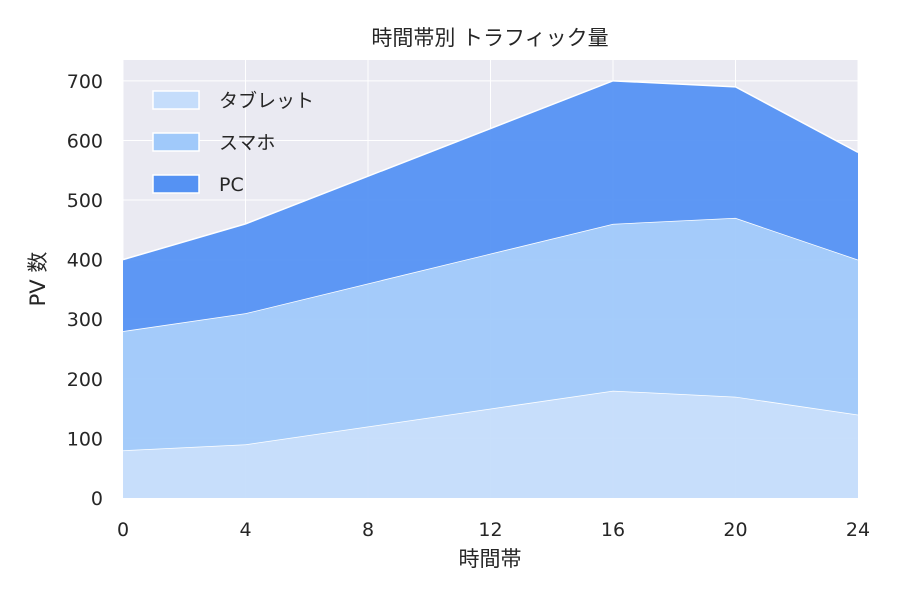 The image size is (900, 604). Describe the element at coordinates (97, 499) in the screenshot. I see `y-tick-label: 0` at that location.